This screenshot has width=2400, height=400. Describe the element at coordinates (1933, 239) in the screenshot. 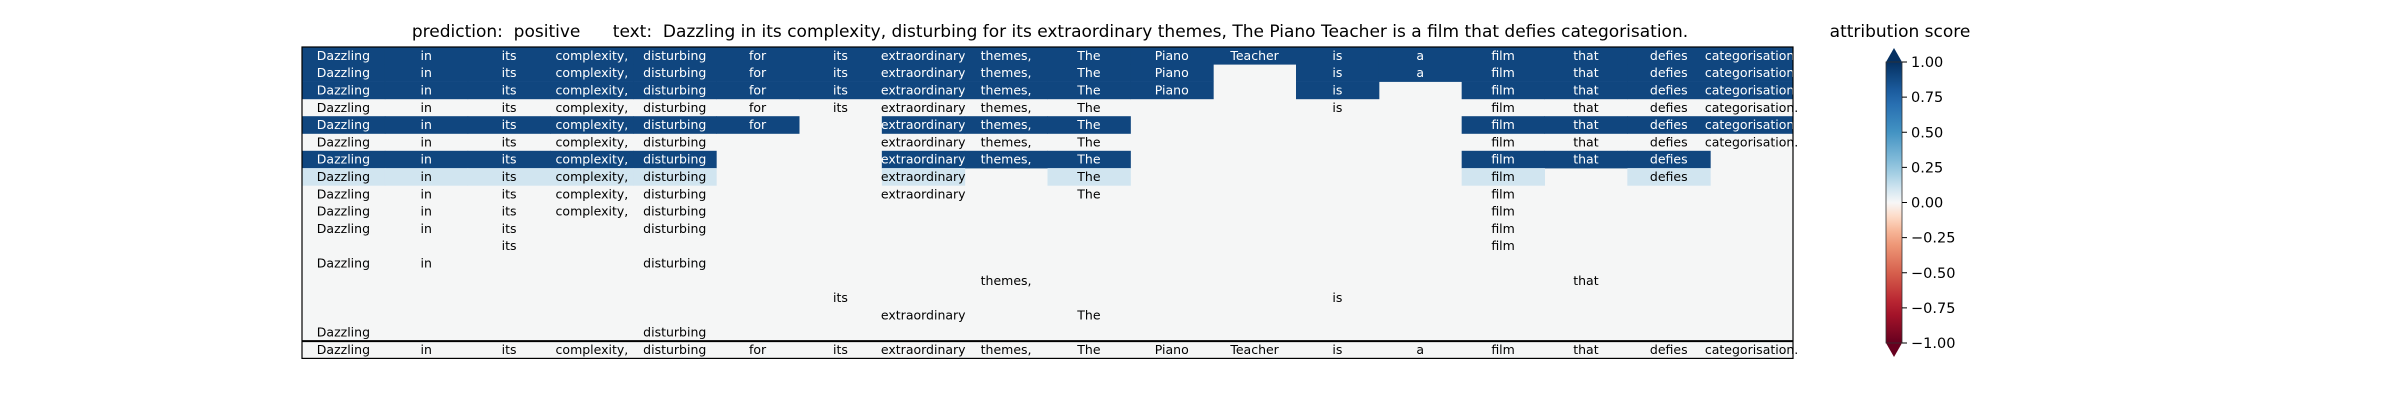

I see `colorbar-tick-label: −0.25` at that location.